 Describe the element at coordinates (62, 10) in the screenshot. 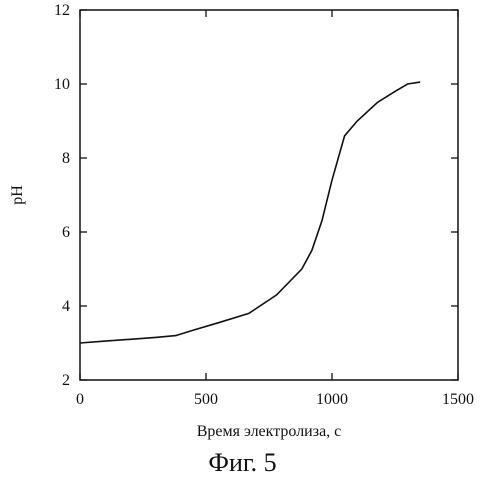

I see `y-tick-label: 12` at that location.